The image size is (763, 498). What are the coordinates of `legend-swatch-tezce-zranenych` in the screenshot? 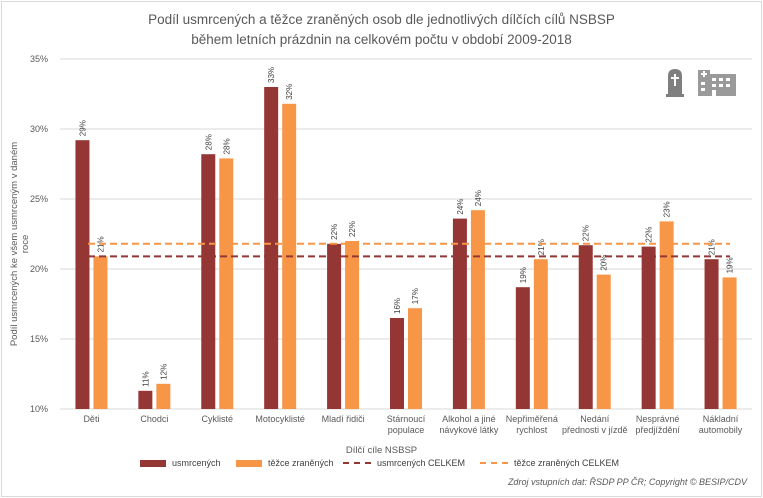 It's located at (249, 463).